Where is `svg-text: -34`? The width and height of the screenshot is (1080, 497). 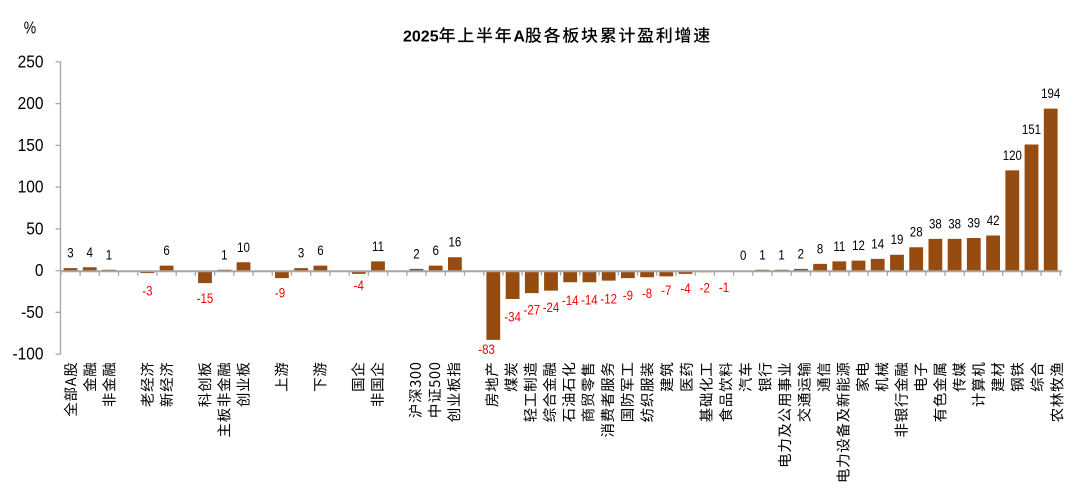
svg-text: -34 is located at coordinates (512, 316).